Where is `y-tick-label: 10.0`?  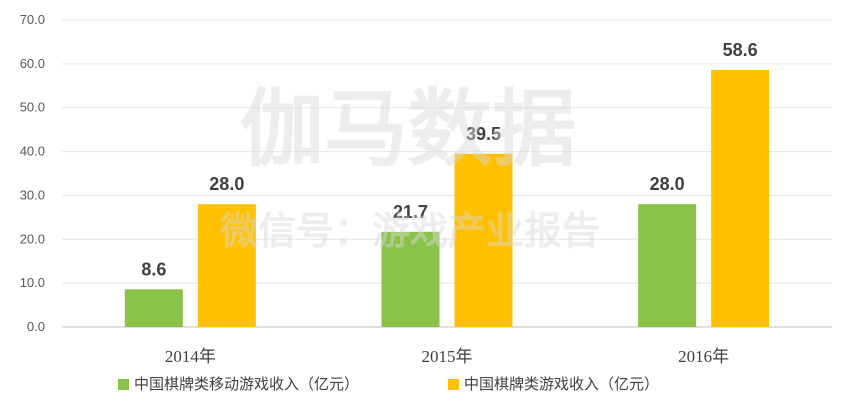 y-tick-label: 10.0 is located at coordinates (32, 282).